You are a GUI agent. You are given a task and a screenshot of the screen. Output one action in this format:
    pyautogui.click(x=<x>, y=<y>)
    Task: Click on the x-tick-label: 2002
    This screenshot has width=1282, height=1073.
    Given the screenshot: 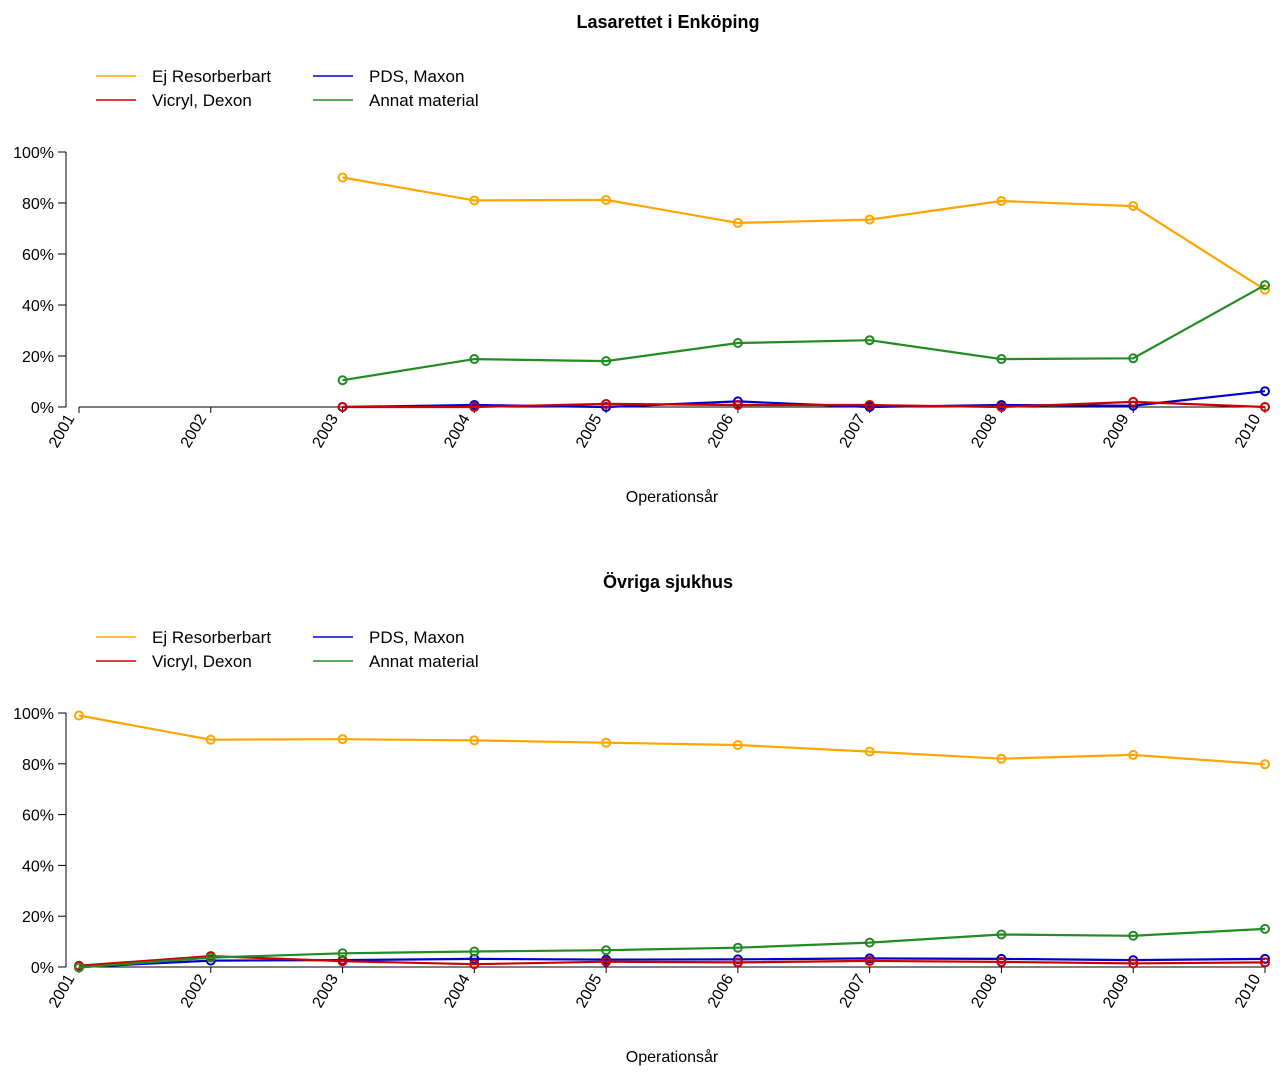 What is the action you would take?
    pyautogui.click(x=194, y=430)
    